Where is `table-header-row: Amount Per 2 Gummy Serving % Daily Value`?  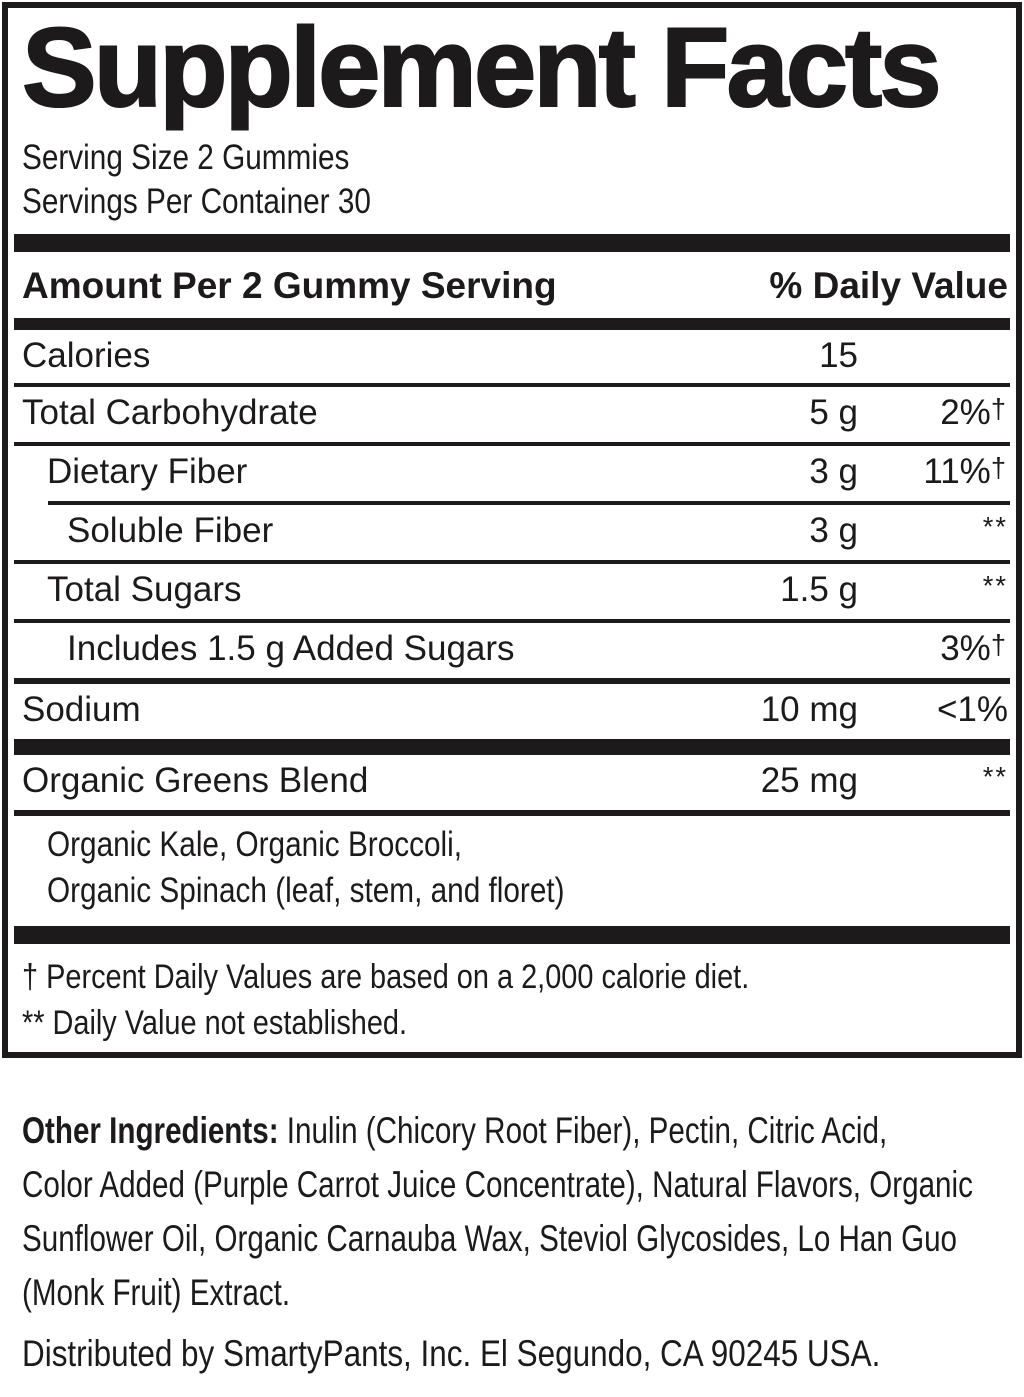
table-header-row: Amount Per 2 Gummy Serving % Daily Value is located at coordinates (512, 285).